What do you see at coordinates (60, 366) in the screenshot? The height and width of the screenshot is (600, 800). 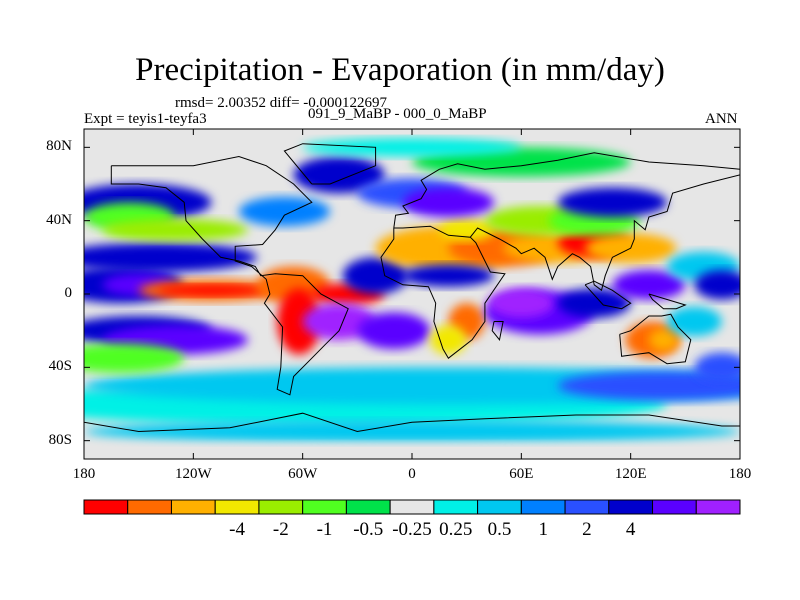 I see `y-tick-label: 40S` at bounding box center [60, 366].